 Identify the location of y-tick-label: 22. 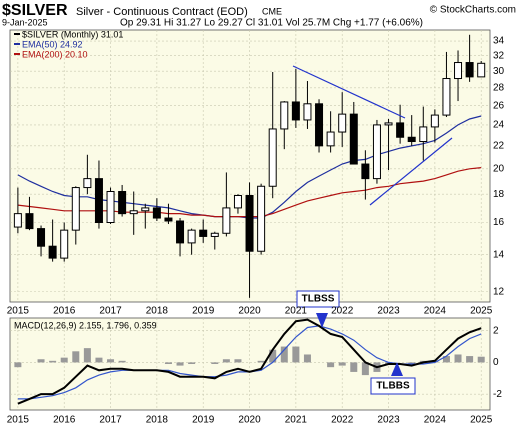
(499, 145).